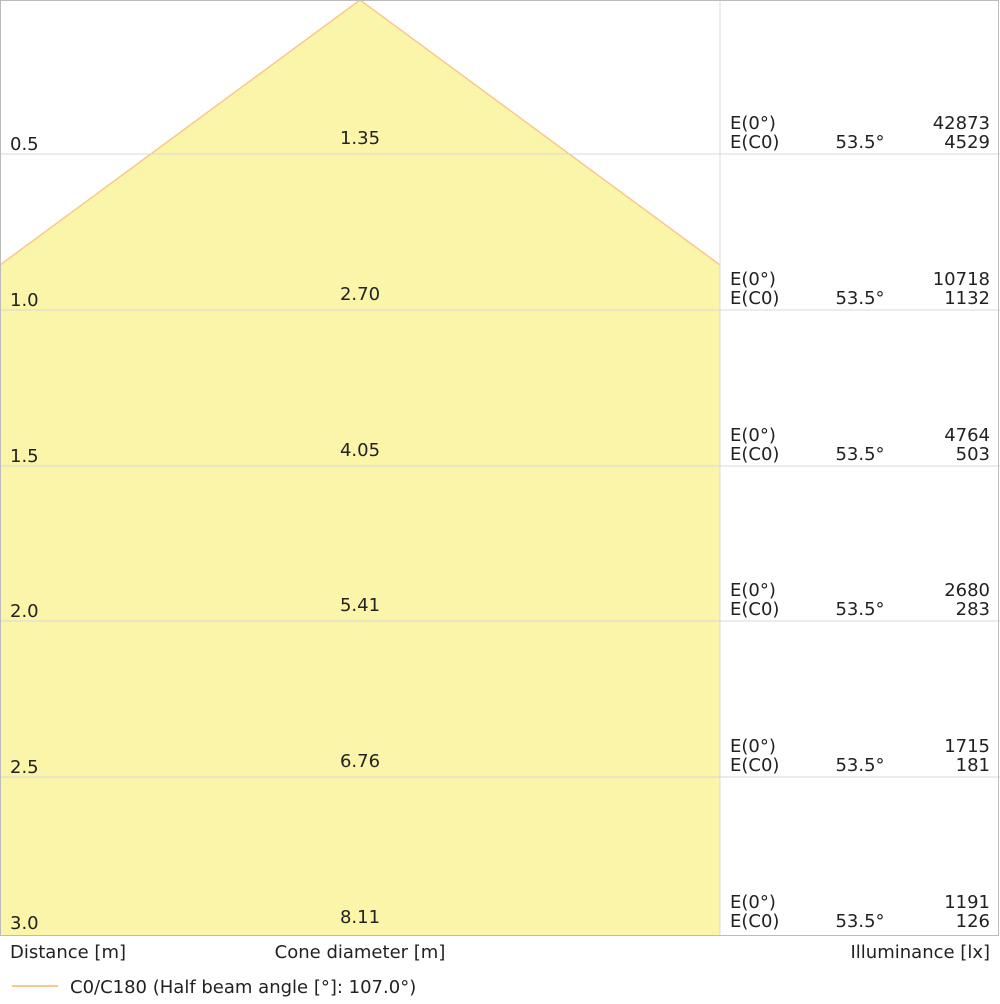  I want to click on e0-value: 1191, so click(967, 902).